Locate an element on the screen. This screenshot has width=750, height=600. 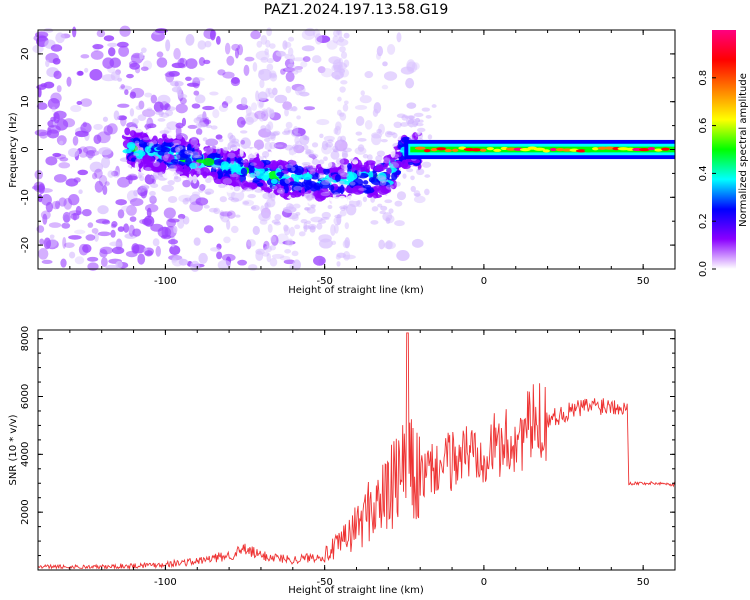
y-tick-label: 20 is located at coordinates (25, 54).